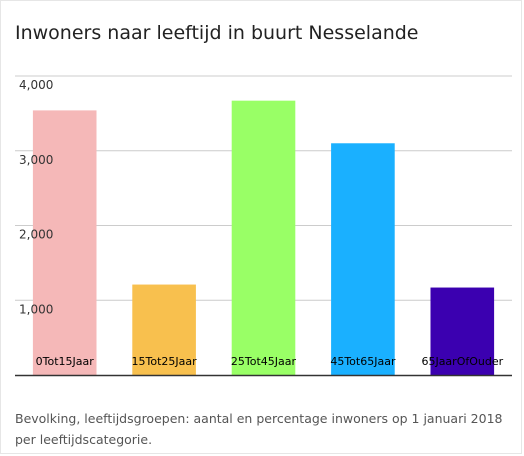  I want to click on x-category-label: 65JaarOfOuder, so click(462, 361).